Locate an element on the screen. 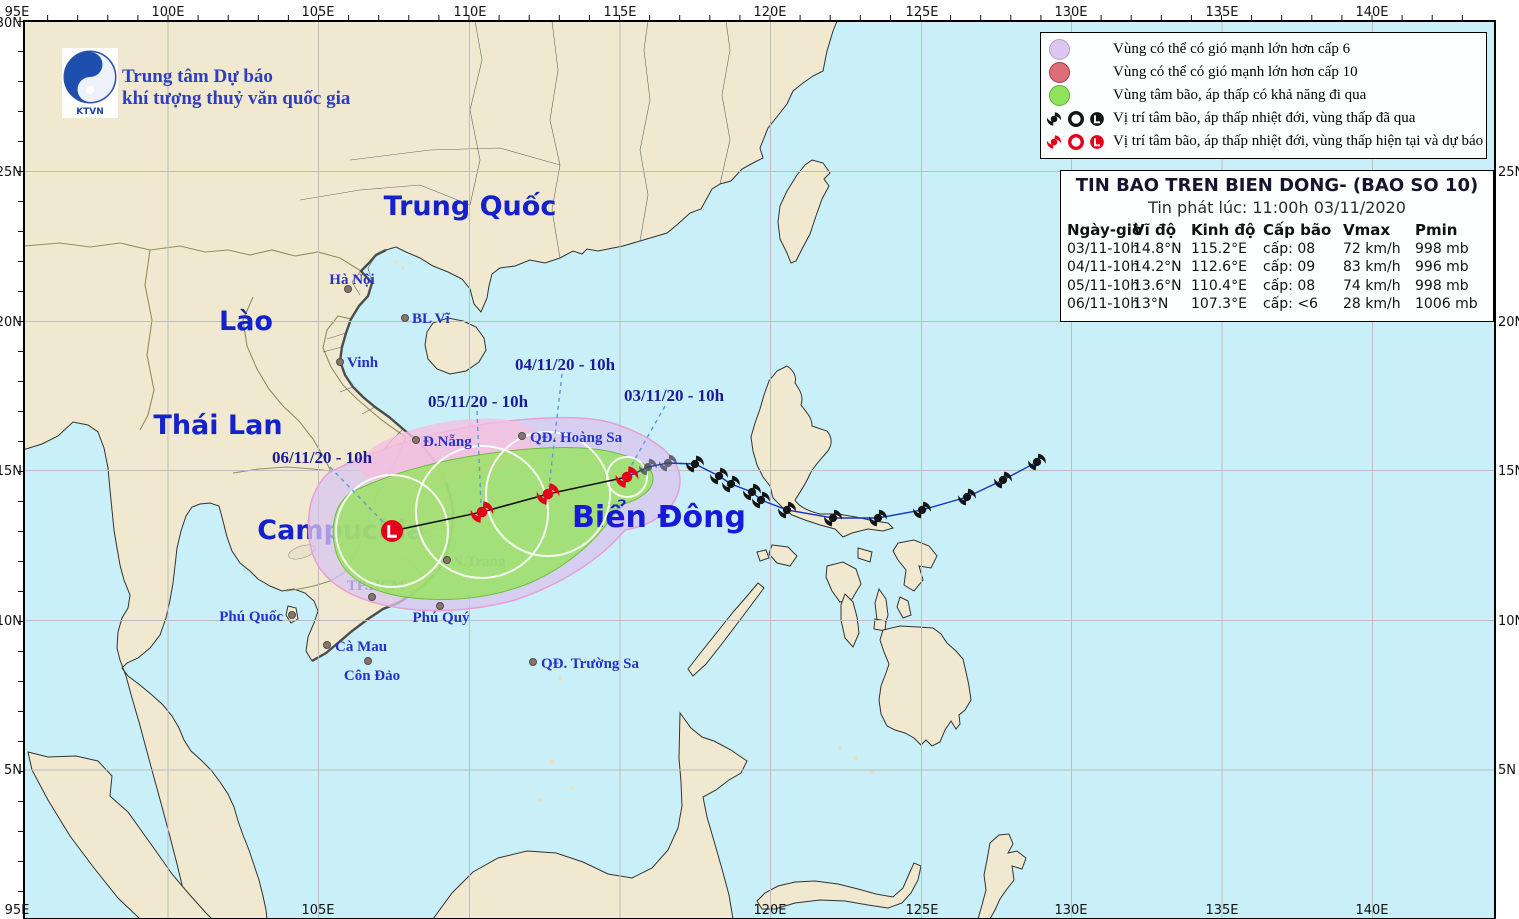  axis-left-30n: 30N is located at coordinates (11, 23).